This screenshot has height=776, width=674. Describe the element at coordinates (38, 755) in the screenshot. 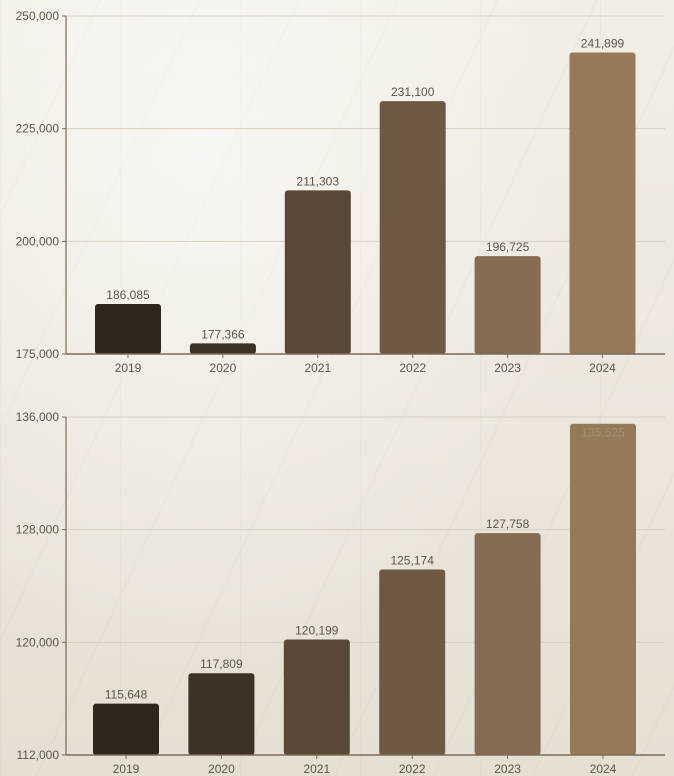

I see `y-tick-label: 112,000` at that location.